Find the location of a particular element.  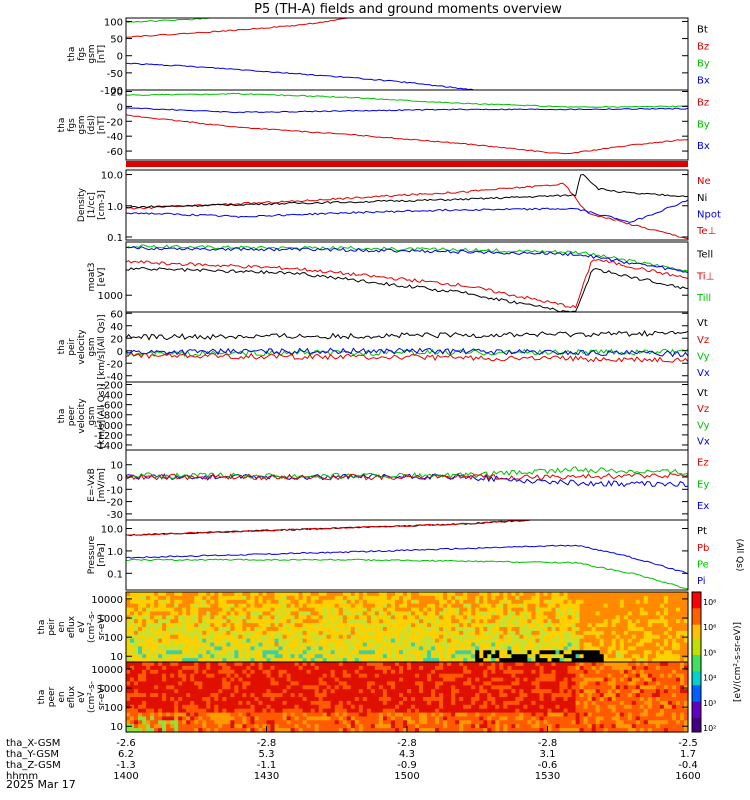

legend-By: By is located at coordinates (703, 64).